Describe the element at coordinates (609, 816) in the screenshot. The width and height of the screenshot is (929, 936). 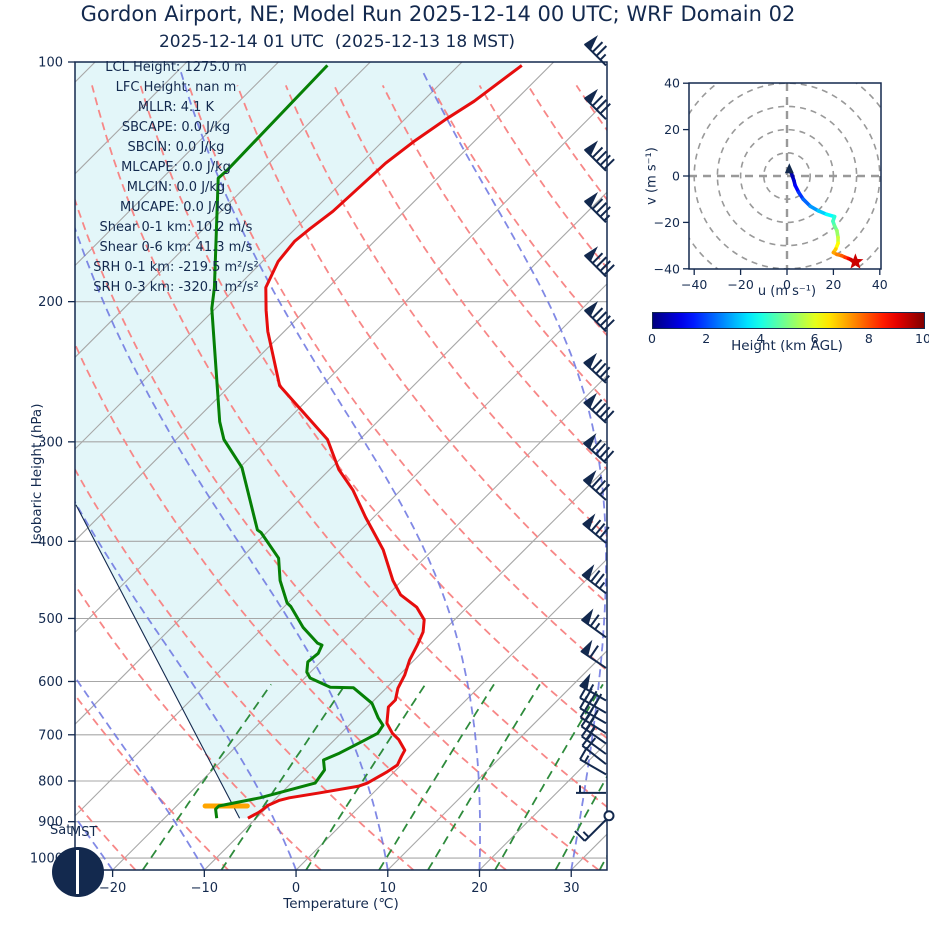
I see `calm-circle-icon` at that location.